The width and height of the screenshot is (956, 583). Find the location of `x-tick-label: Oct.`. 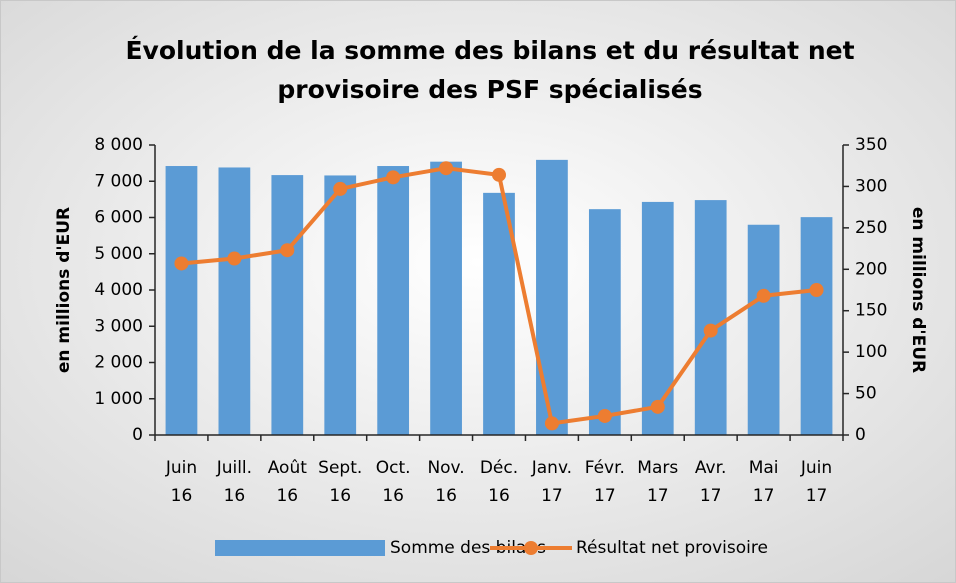

x-tick-label: Oct. is located at coordinates (393, 468).